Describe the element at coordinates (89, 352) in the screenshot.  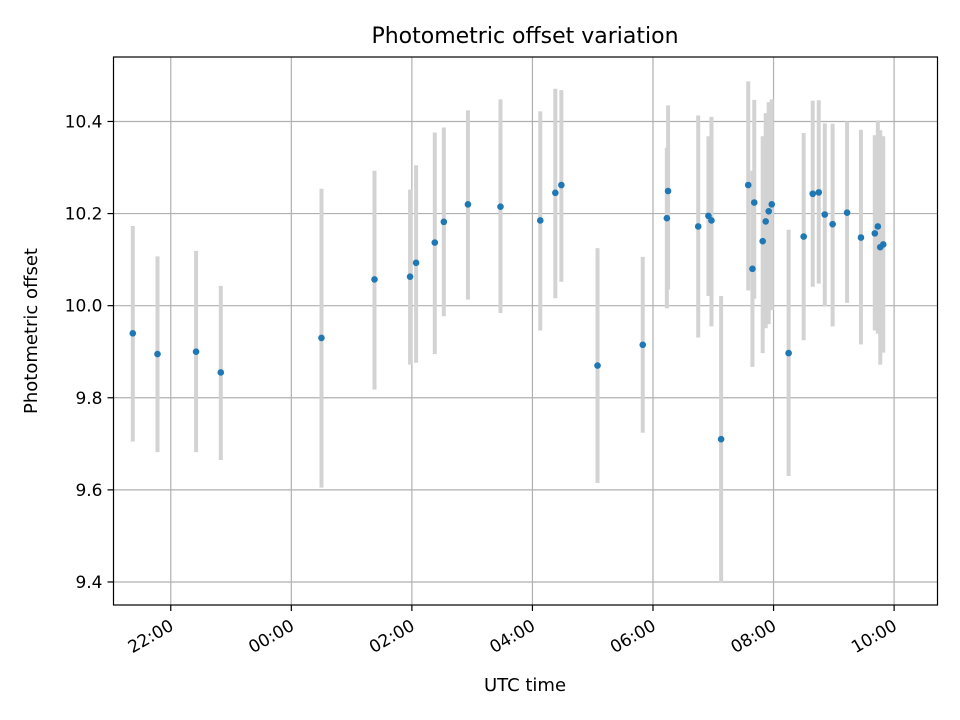
I see `y-axis-ticks: 9.4 9.6 9.8 10.0 10.2 10.4` at that location.